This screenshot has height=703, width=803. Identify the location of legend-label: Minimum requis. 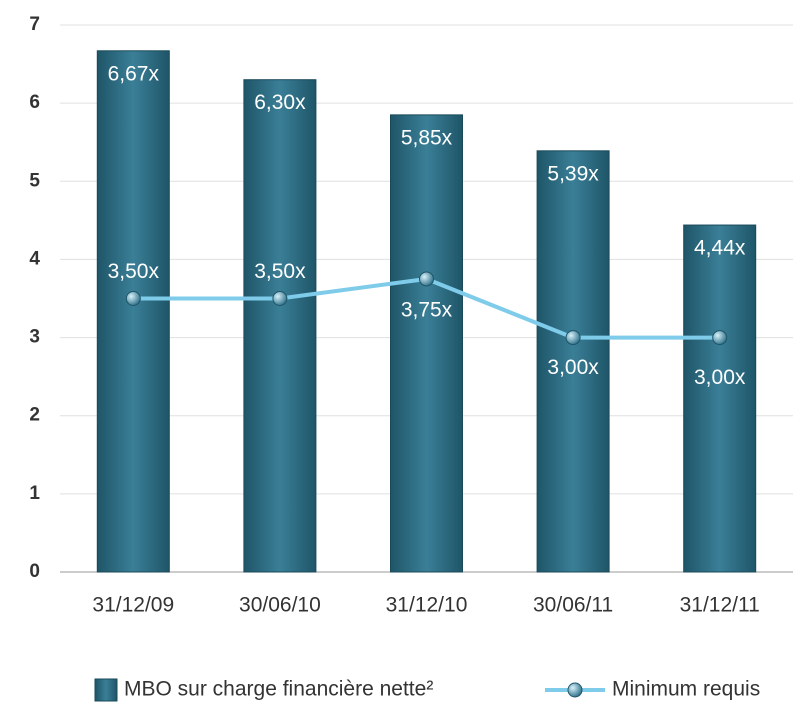
(686, 689).